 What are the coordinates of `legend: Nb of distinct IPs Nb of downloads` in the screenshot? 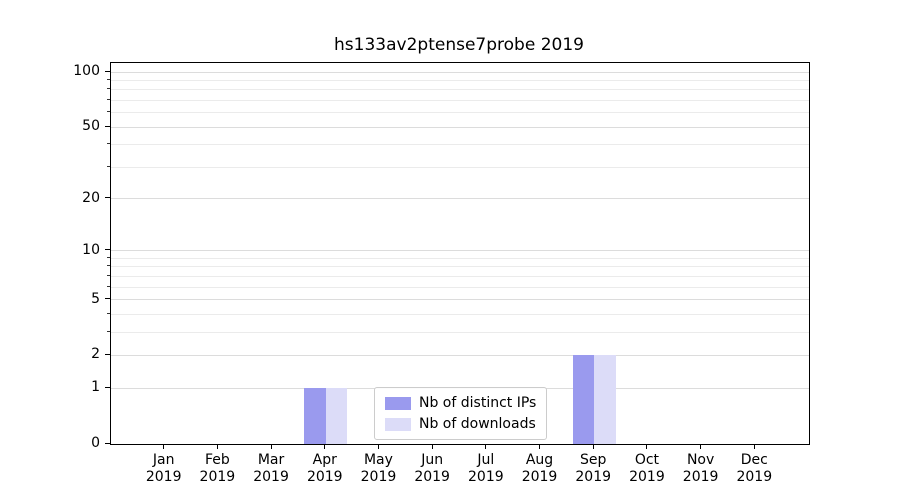 It's located at (461, 413).